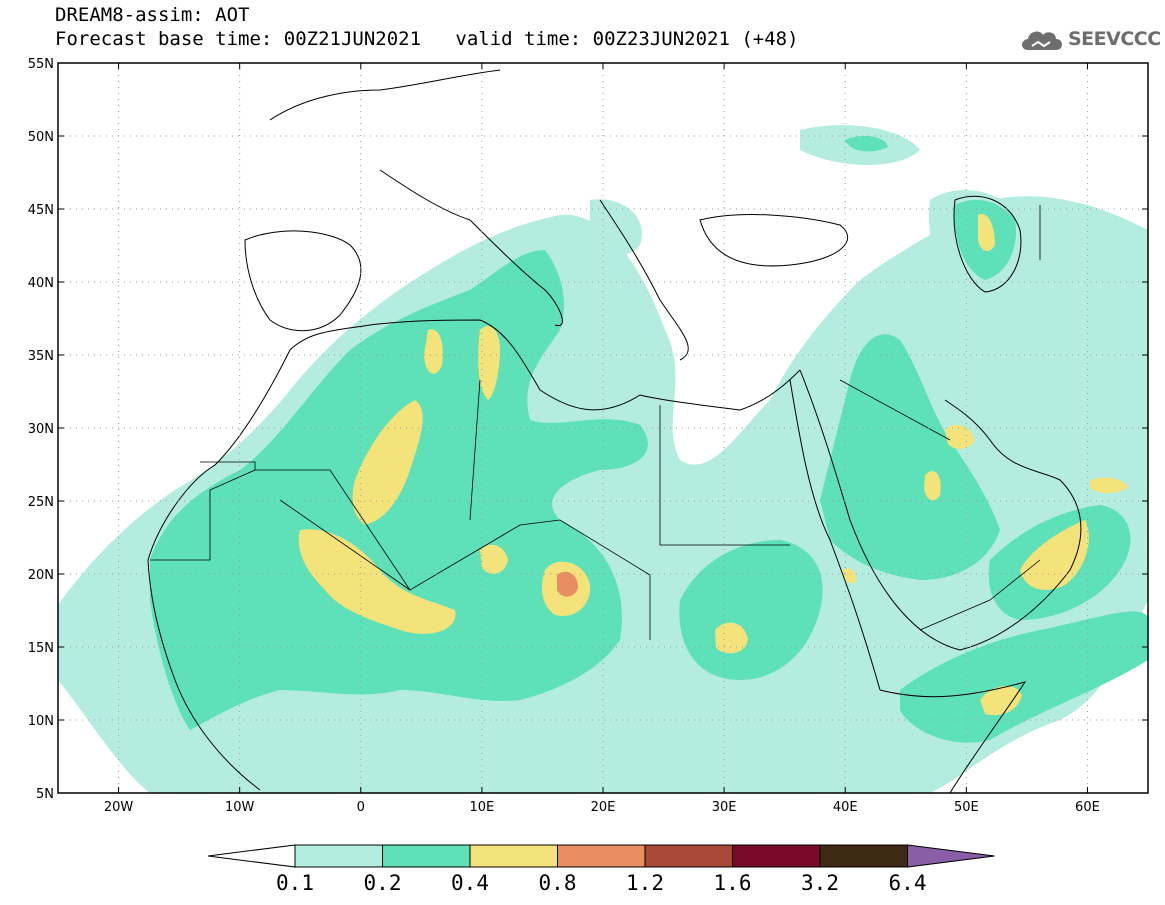 The height and width of the screenshot is (905, 1165). I want to click on aot-field-0.4-gulf, so click(1109, 485).